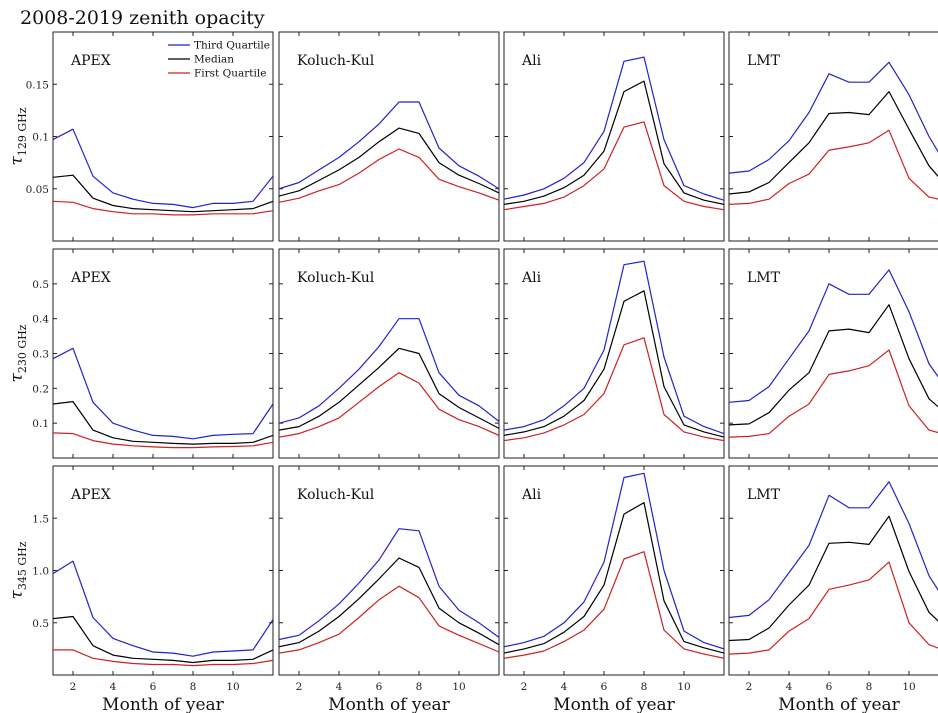  I want to click on panel-koluch-kul-row1: Koluch-Kul, so click(389, 136).